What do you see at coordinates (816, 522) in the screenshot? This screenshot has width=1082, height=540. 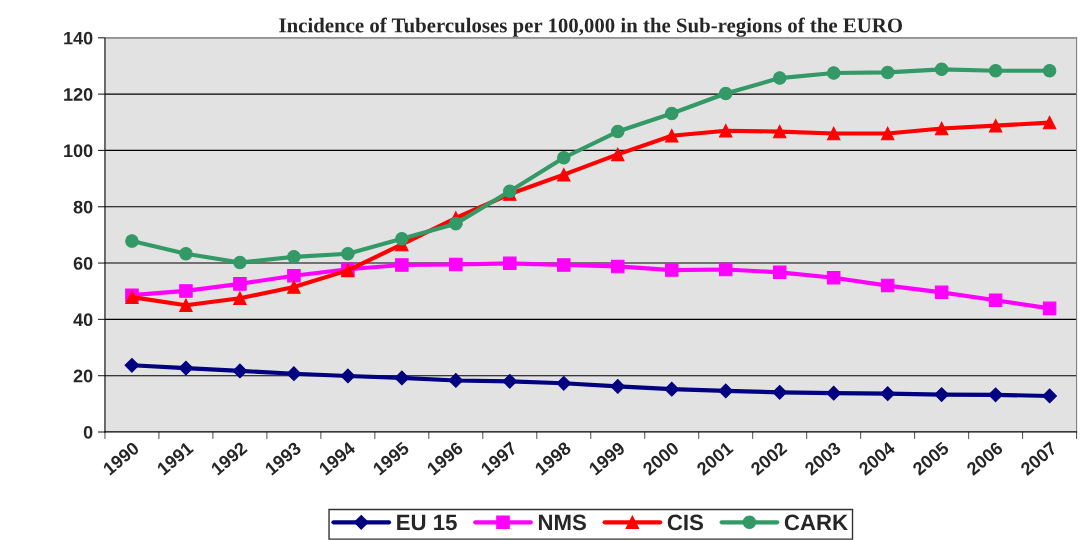 I see `legend-label: CARK` at bounding box center [816, 522].